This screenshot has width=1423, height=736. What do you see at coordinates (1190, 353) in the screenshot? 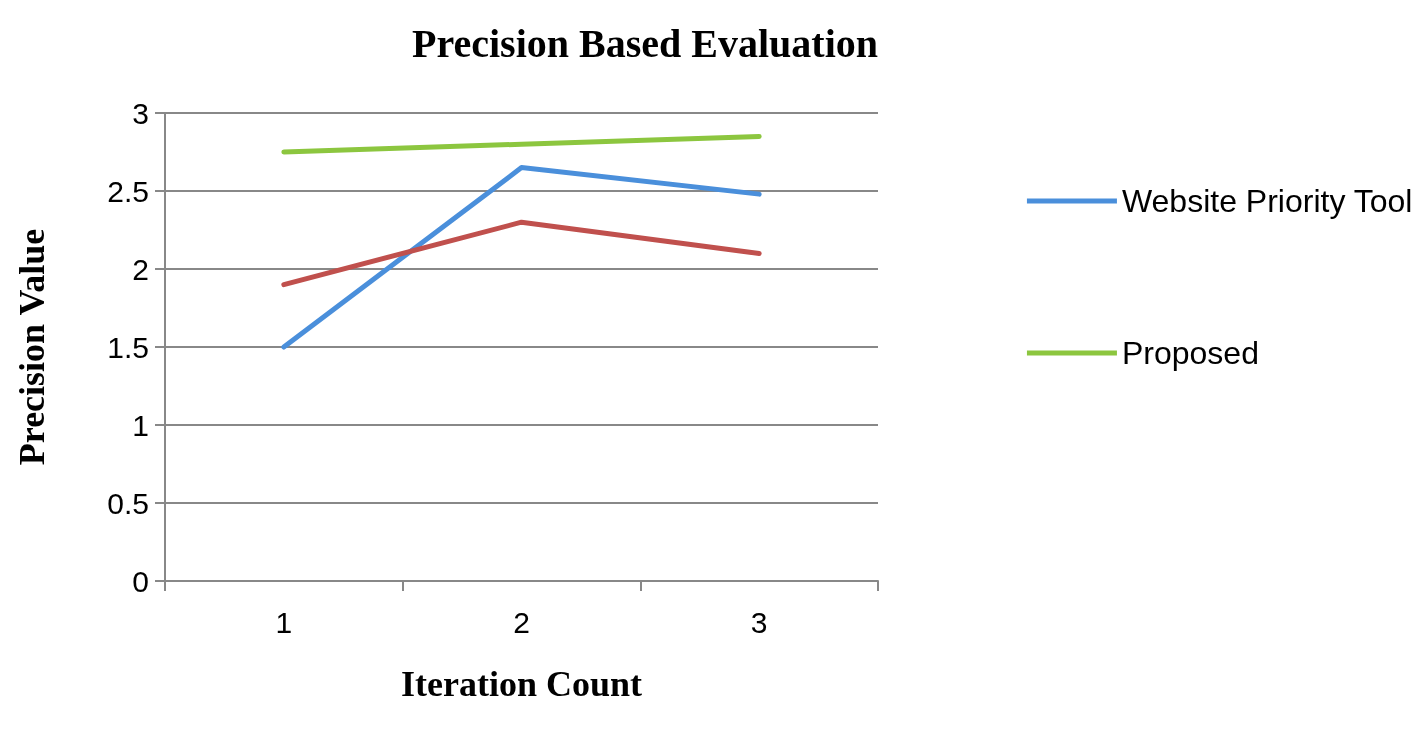
I see `legend-label: Proposed` at bounding box center [1190, 353].